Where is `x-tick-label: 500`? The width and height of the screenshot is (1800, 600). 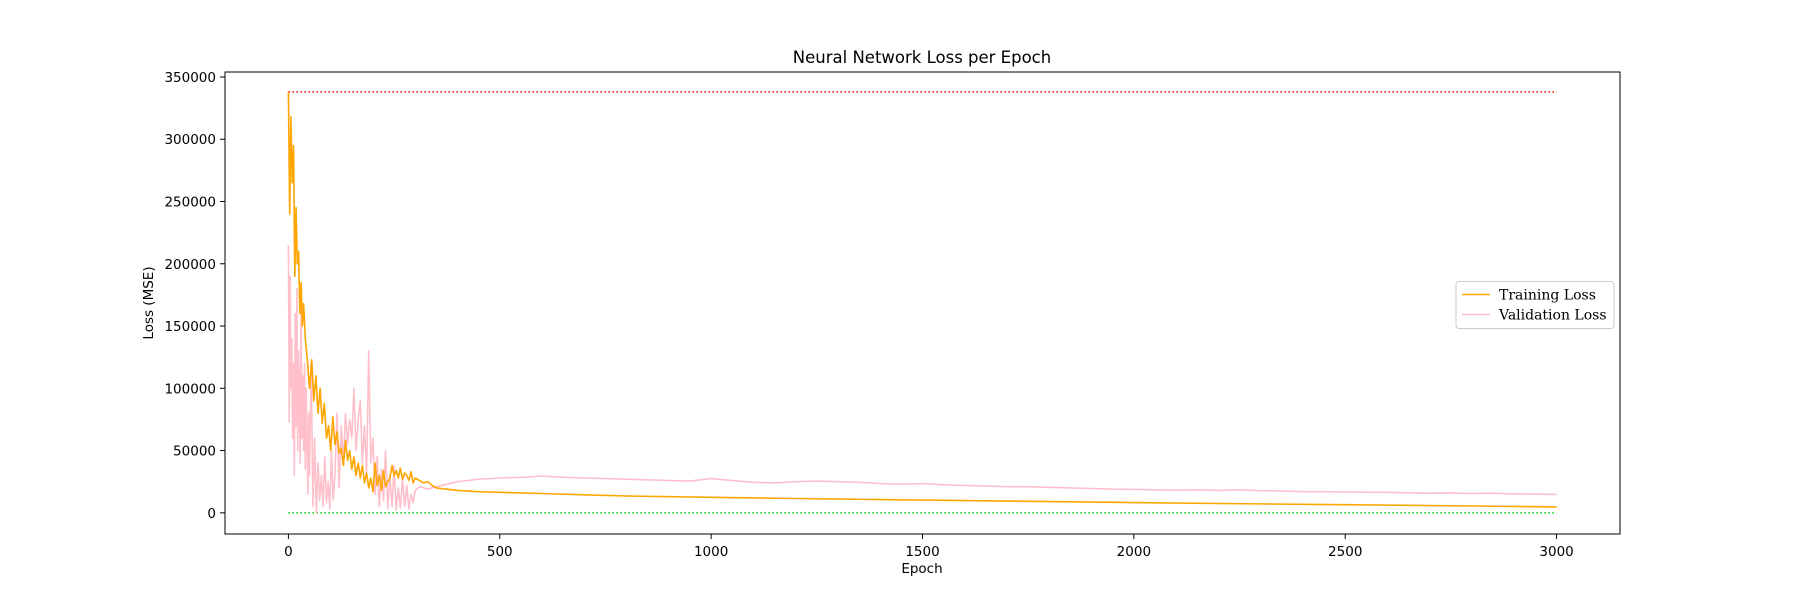 x-tick-label: 500 is located at coordinates (500, 552).